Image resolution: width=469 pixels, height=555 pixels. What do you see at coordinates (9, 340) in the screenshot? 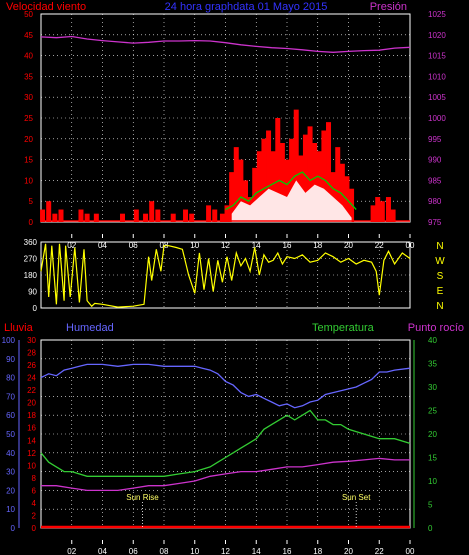
I see `y-tick-label: 100` at bounding box center [9, 340].